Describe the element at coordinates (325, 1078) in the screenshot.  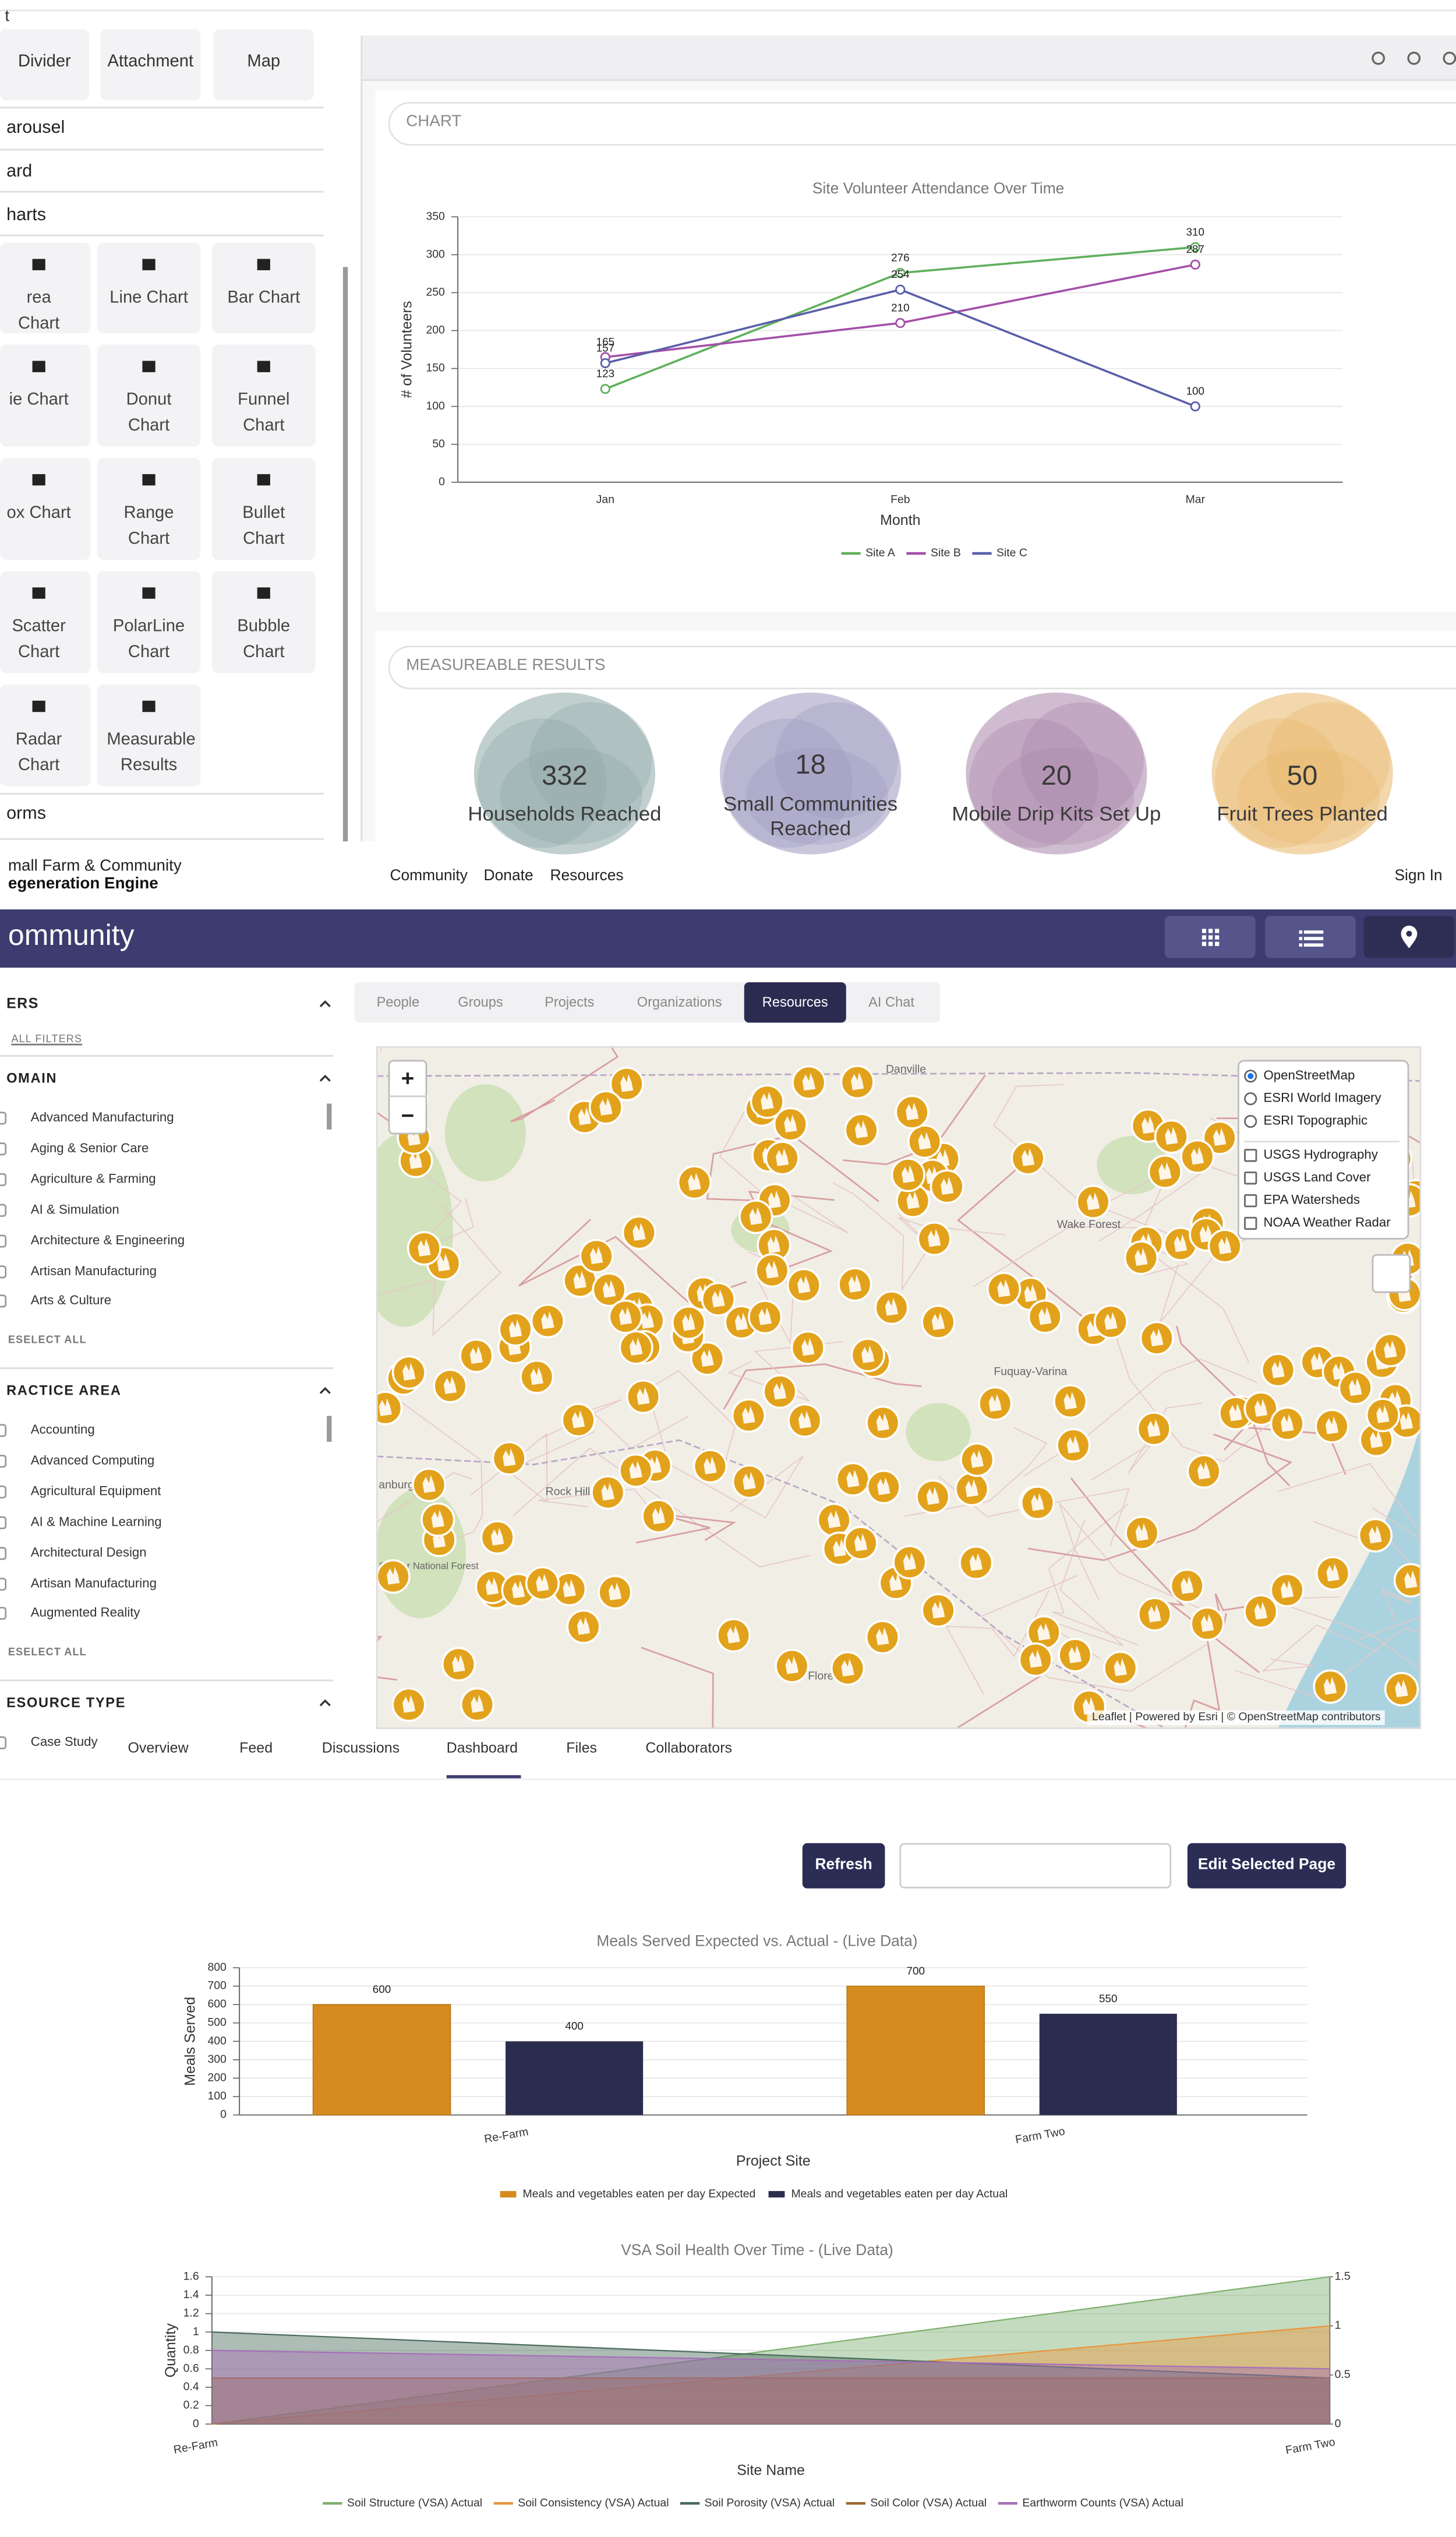
I see `chevron` at that location.